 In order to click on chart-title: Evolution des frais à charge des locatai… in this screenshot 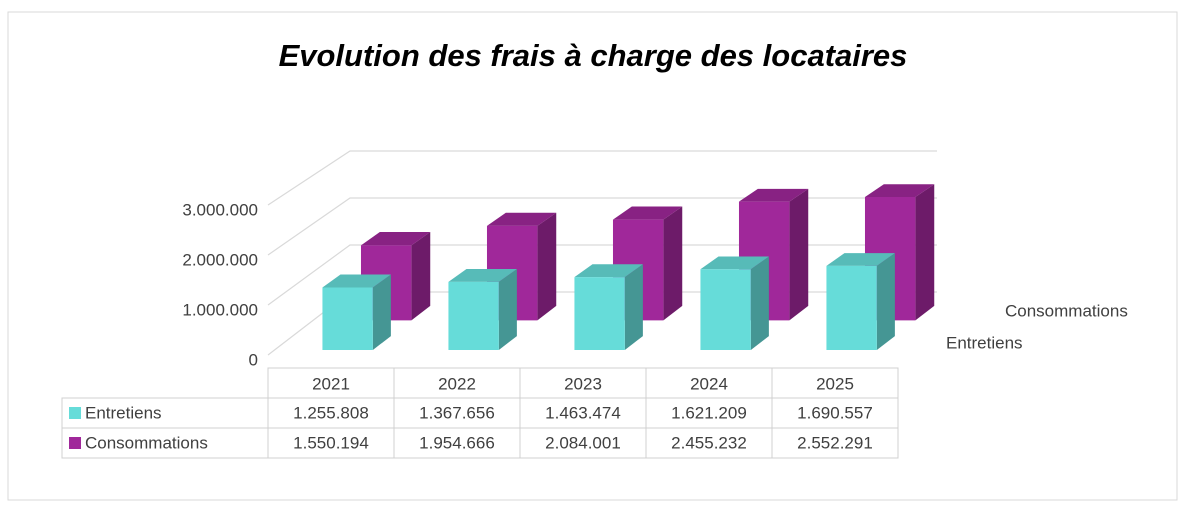, I will do `click(593, 55)`.